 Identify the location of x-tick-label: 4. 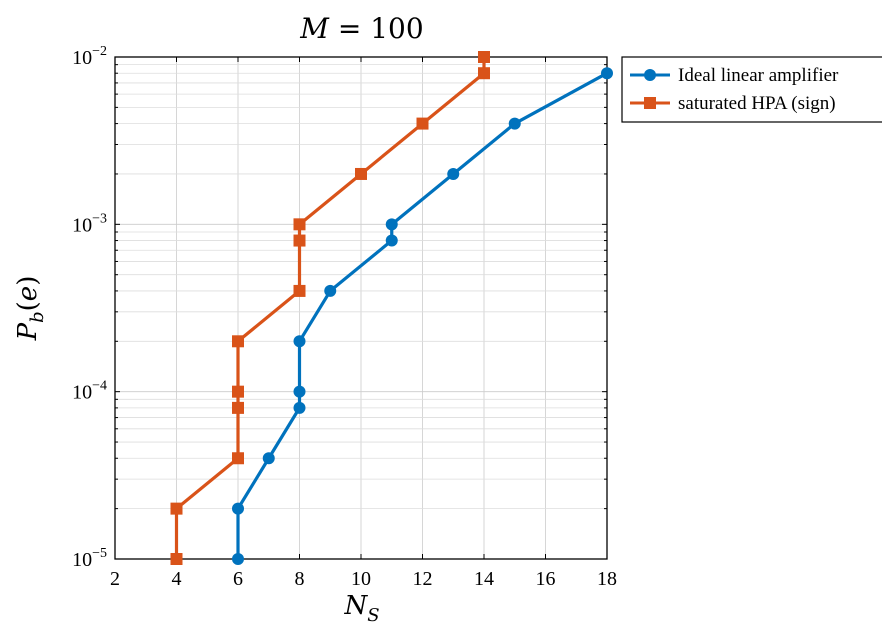
(177, 579).